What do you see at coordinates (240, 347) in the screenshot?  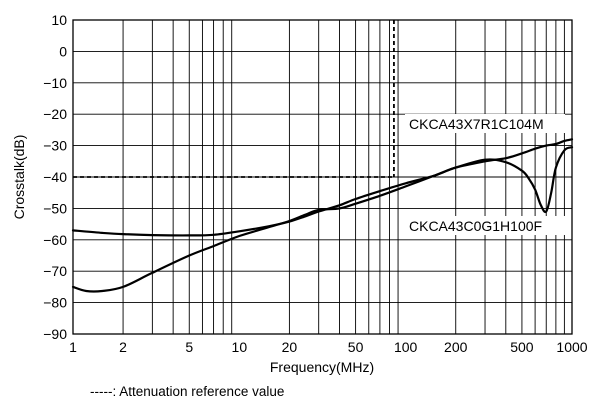 I see `x-tick-label: 10` at bounding box center [240, 347].